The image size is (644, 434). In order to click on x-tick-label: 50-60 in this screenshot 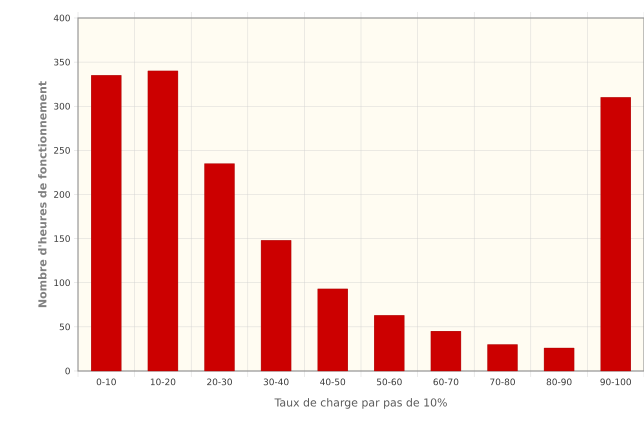, I will do `click(389, 382)`.